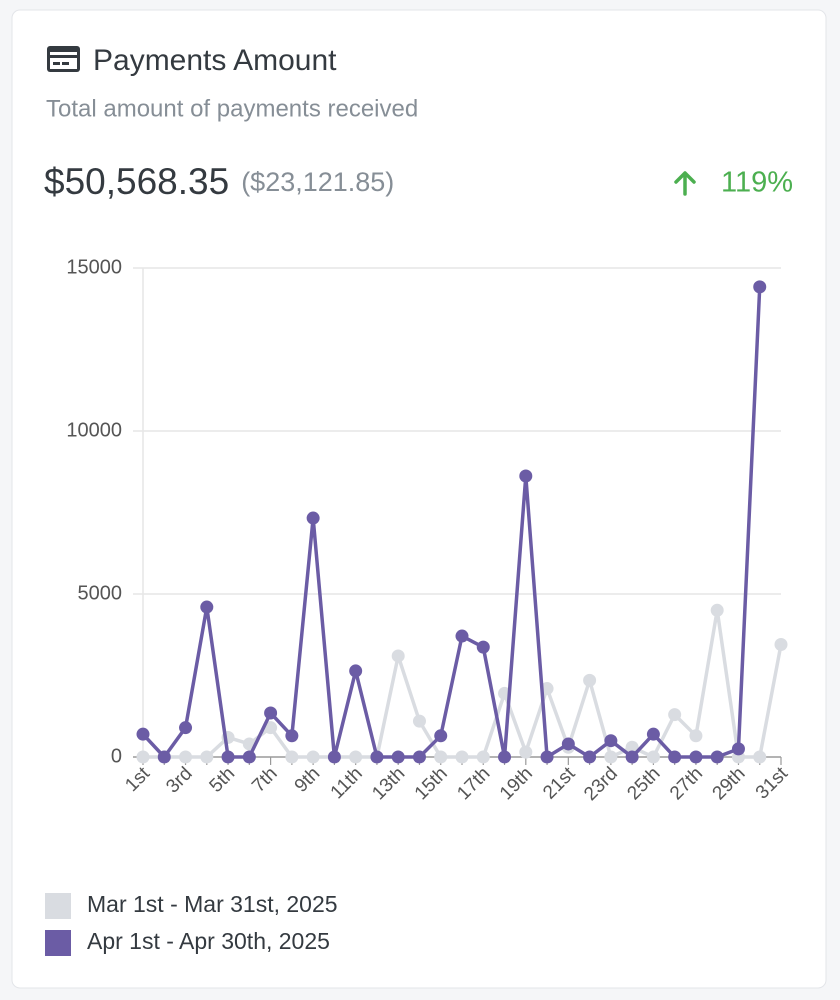 This screenshot has height=1000, width=840. What do you see at coordinates (116, 756) in the screenshot?
I see `y-tick-label: 0` at bounding box center [116, 756].